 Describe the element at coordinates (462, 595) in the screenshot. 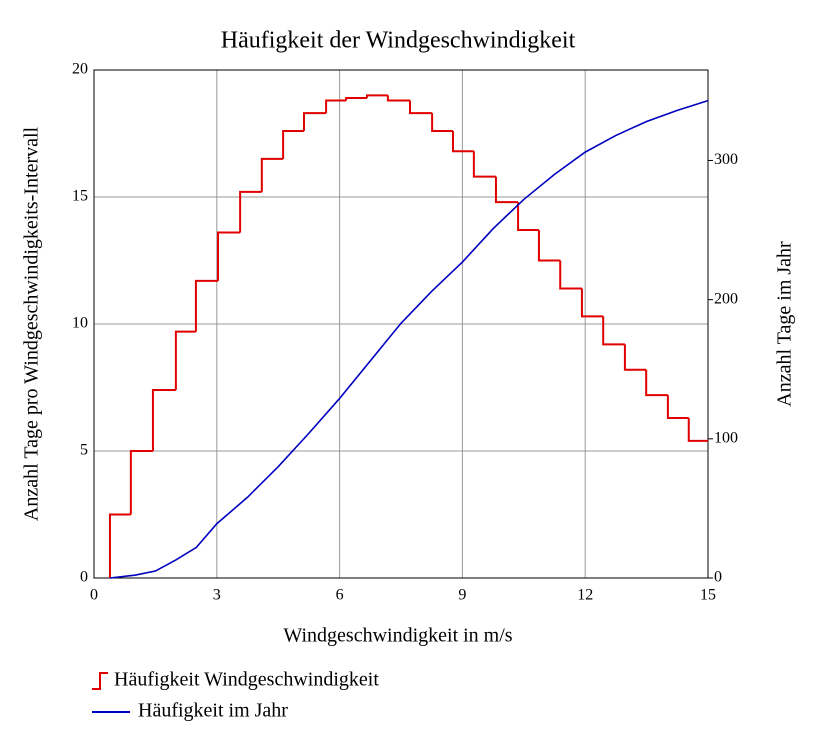

I see `x-tick-label: 9` at that location.